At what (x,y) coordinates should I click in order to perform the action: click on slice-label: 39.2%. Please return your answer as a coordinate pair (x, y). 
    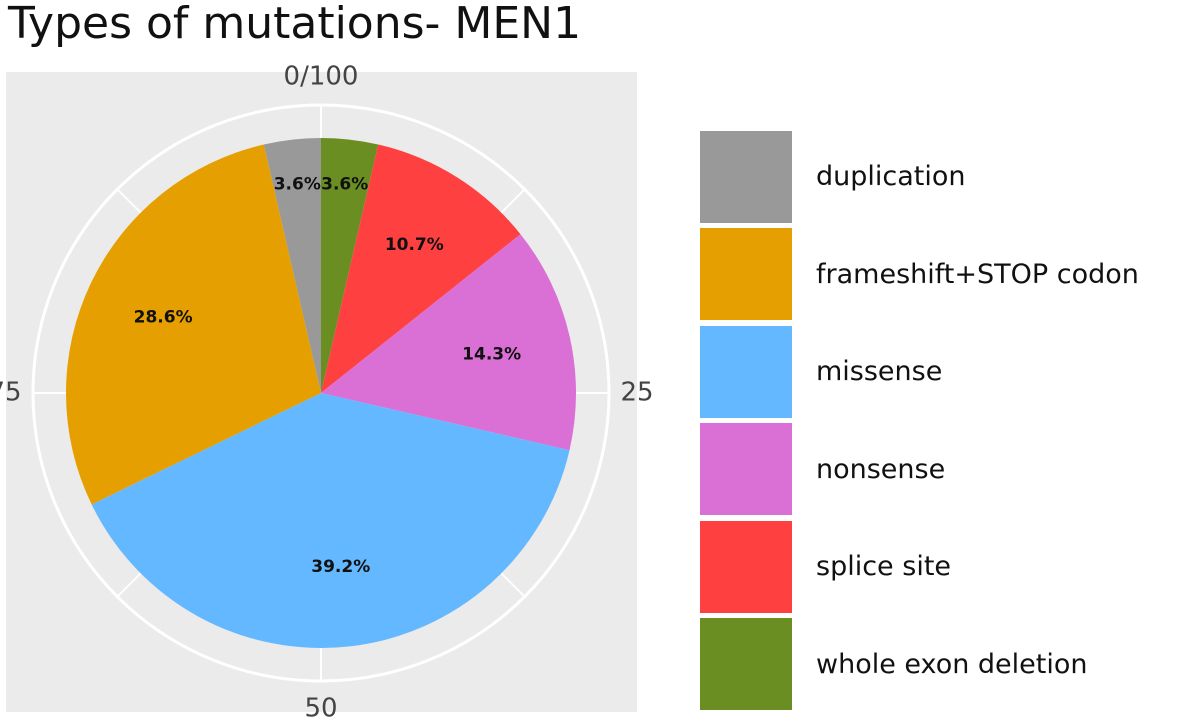
    Looking at the image, I should click on (340, 567).